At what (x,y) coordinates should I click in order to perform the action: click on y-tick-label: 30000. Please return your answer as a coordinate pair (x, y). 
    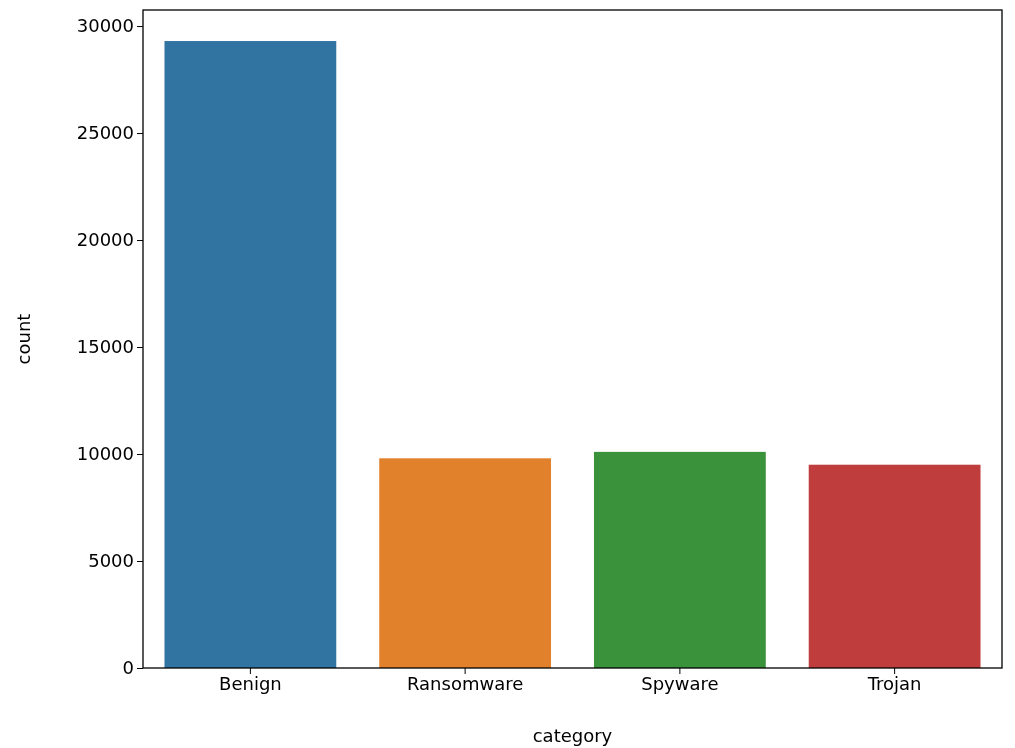
    Looking at the image, I should click on (105, 26).